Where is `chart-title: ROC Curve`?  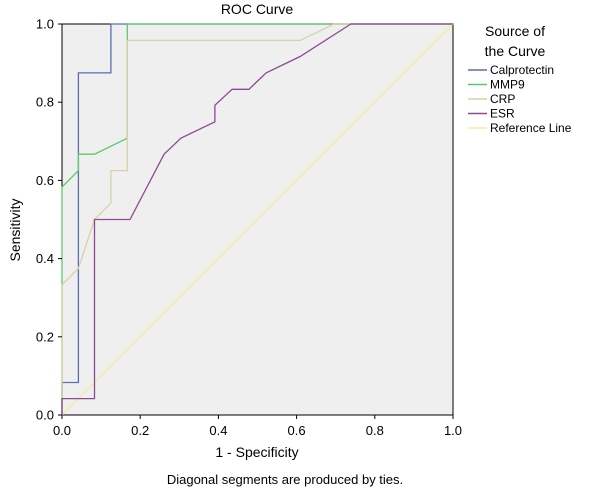 chart-title: ROC Curve is located at coordinates (257, 9).